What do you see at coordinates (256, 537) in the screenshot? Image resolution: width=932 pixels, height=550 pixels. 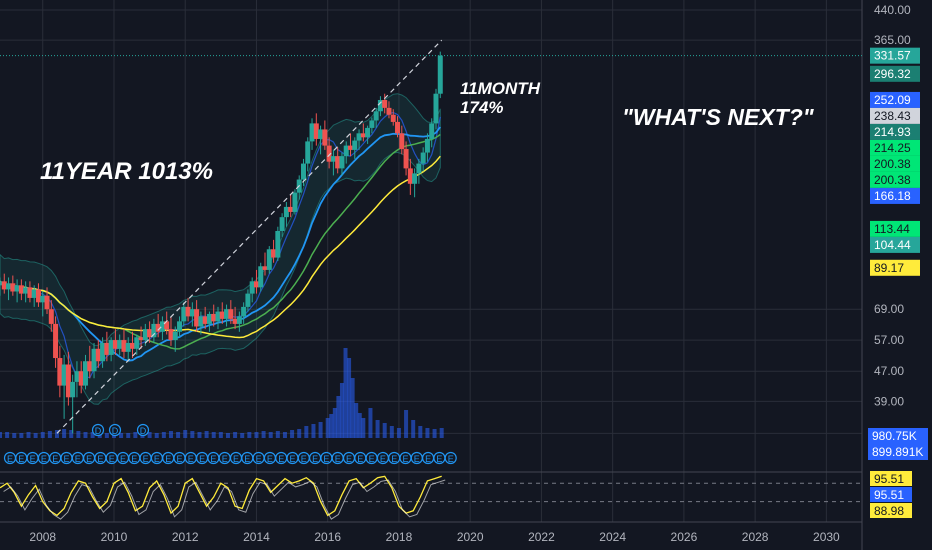 I see `x-tick-label: 2014` at bounding box center [256, 537].